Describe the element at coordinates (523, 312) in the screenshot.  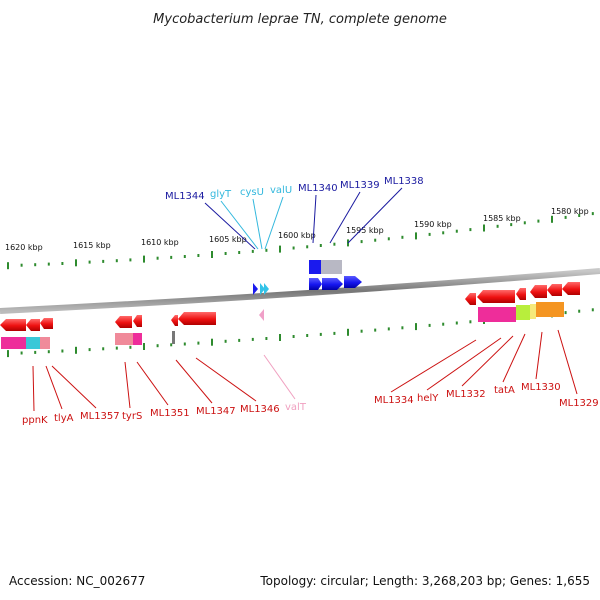
I see `gene-block-ml1332` at that location.